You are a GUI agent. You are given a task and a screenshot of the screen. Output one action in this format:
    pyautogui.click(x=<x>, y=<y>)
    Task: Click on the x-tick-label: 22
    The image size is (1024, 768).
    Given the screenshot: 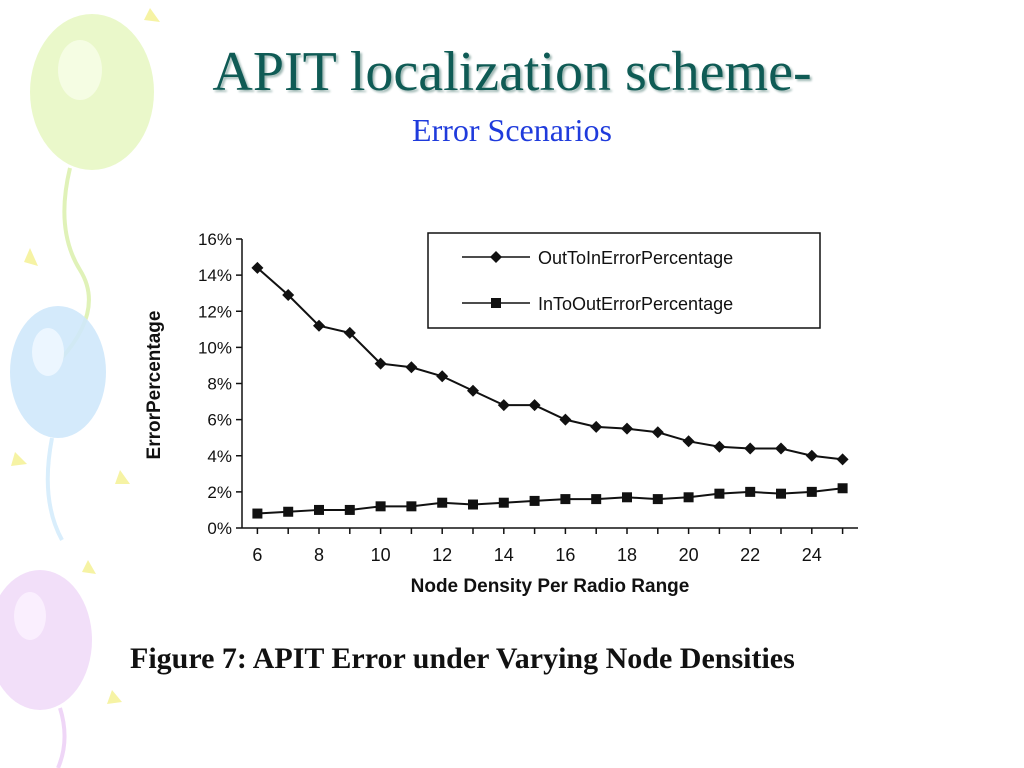 What is the action you would take?
    pyautogui.click(x=750, y=555)
    